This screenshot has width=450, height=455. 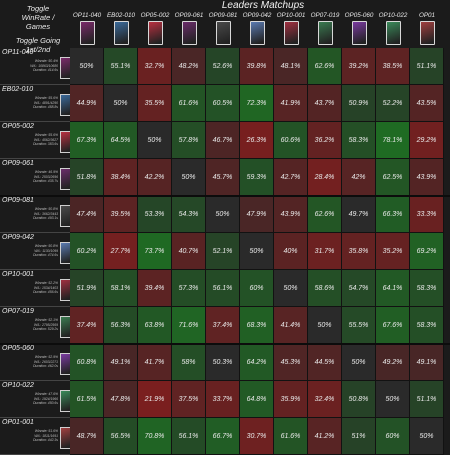 What do you see at coordinates (257, 325) in the screenshot?
I see `matchup-cell: 68.3%` at bounding box center [257, 325].